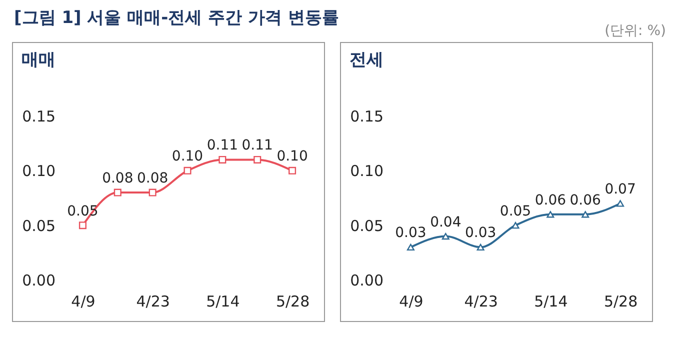  I want to click on text: (단위: %), so click(635, 31).